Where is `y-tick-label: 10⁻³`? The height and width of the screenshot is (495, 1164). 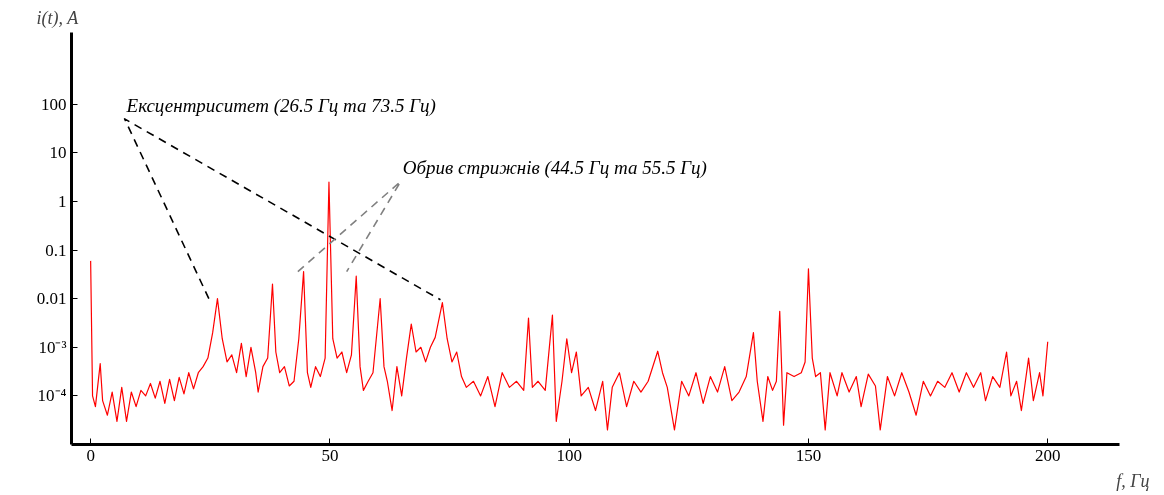 y-tick-label: 10⁻³ is located at coordinates (52, 347).